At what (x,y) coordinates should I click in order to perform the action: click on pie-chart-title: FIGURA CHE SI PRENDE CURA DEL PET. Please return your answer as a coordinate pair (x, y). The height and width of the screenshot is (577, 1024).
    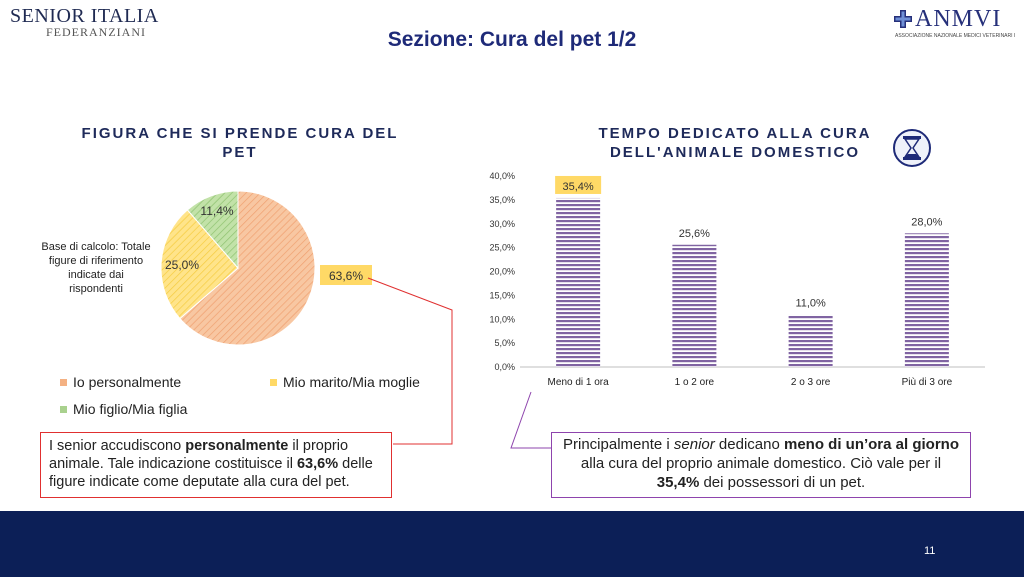
    Looking at the image, I should click on (240, 143).